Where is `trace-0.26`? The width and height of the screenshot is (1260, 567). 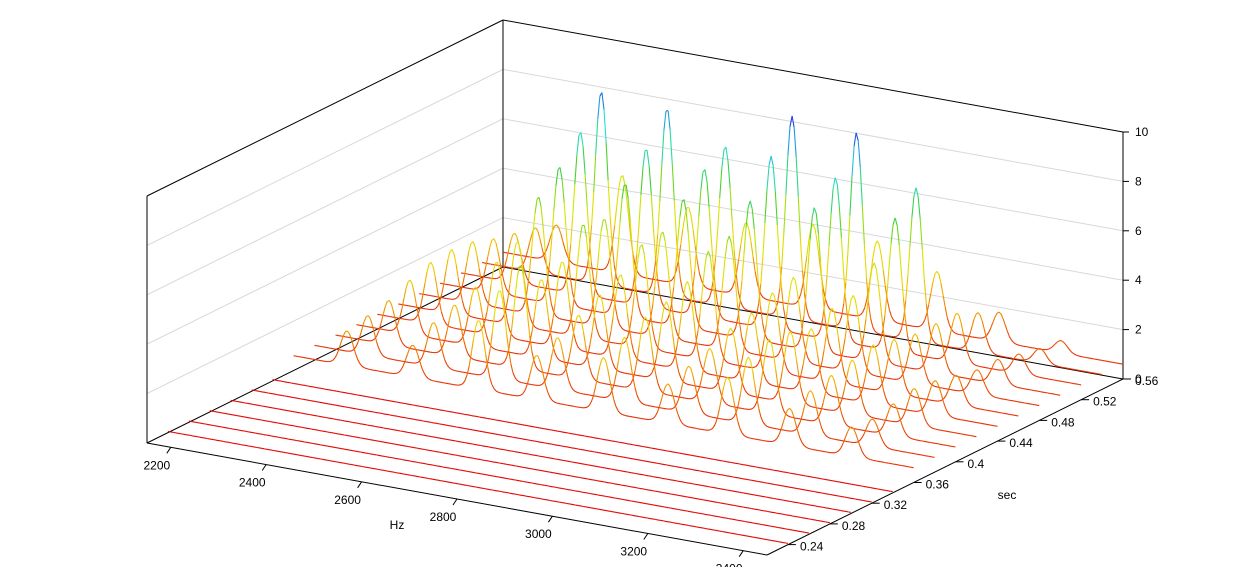 trace-0.26 is located at coordinates (499, 477).